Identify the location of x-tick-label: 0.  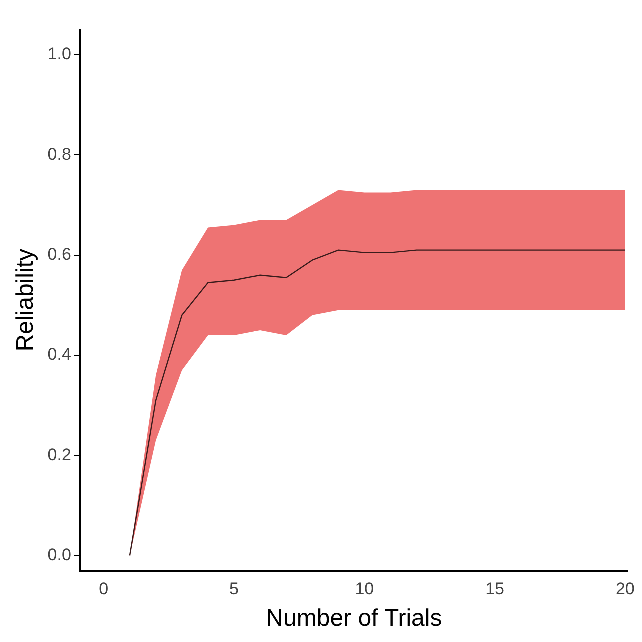
(104, 589).